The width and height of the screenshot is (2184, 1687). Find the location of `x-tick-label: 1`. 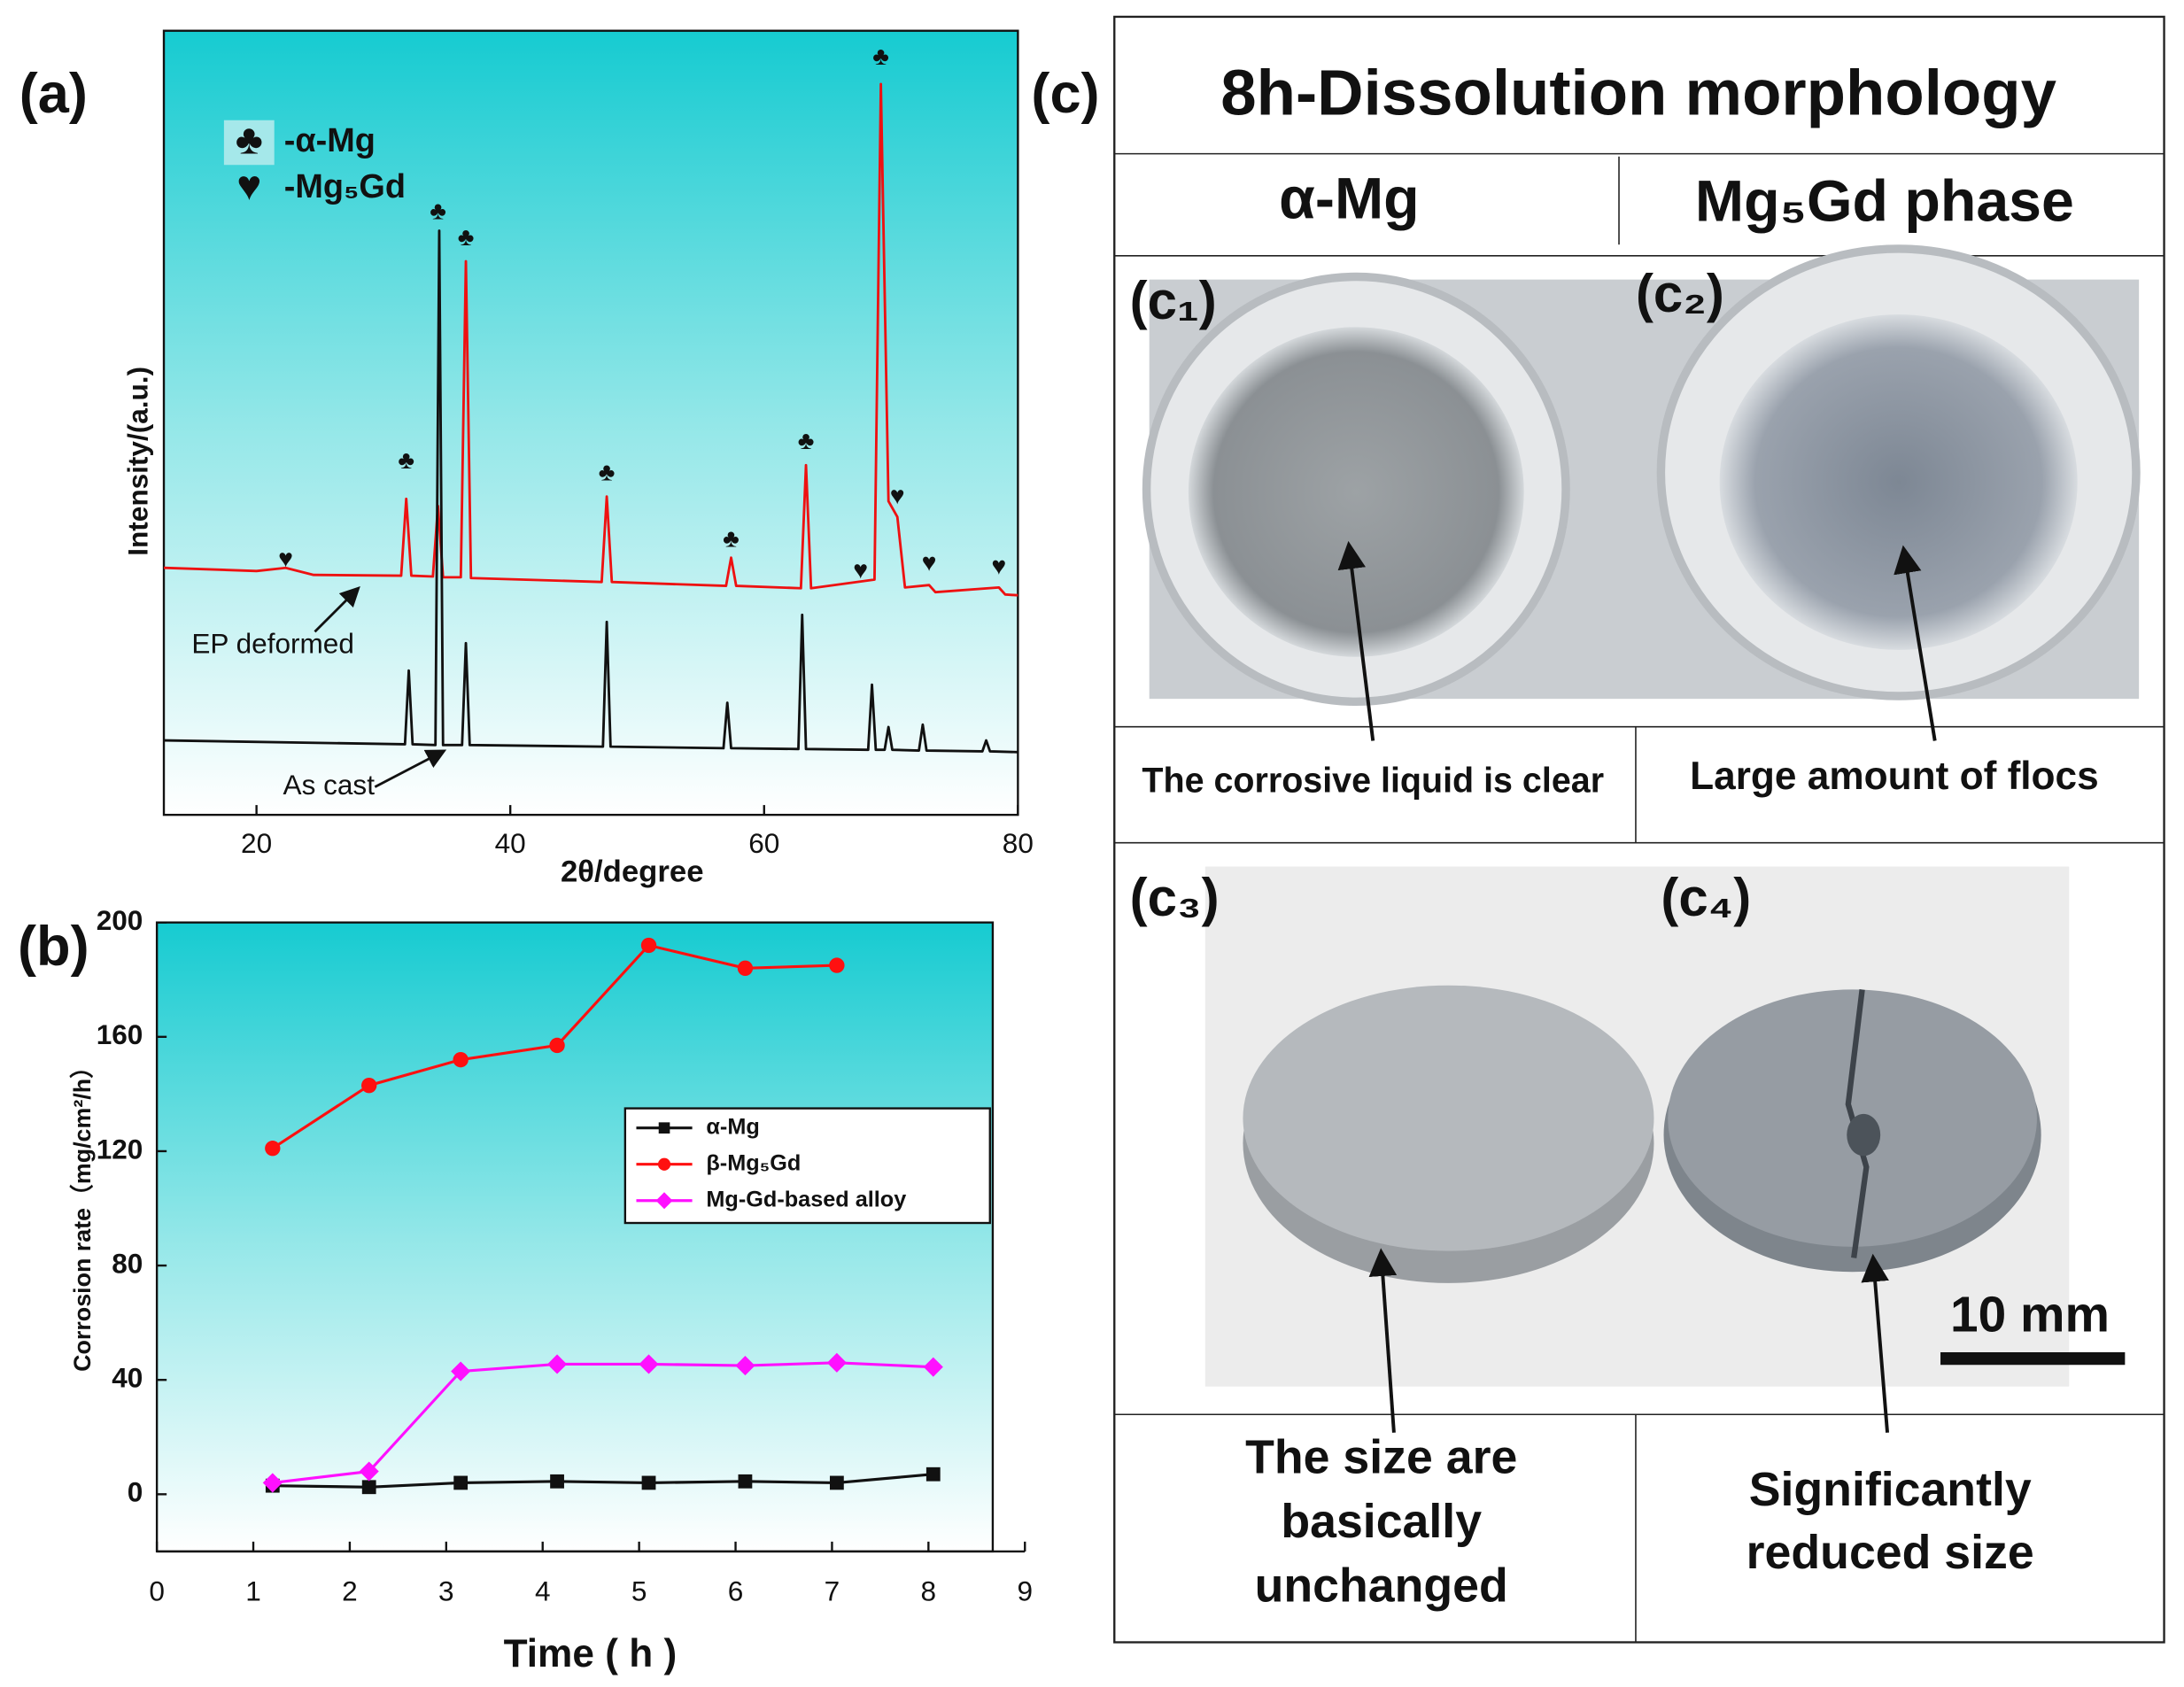

x-tick-label: 1 is located at coordinates (253, 1591).